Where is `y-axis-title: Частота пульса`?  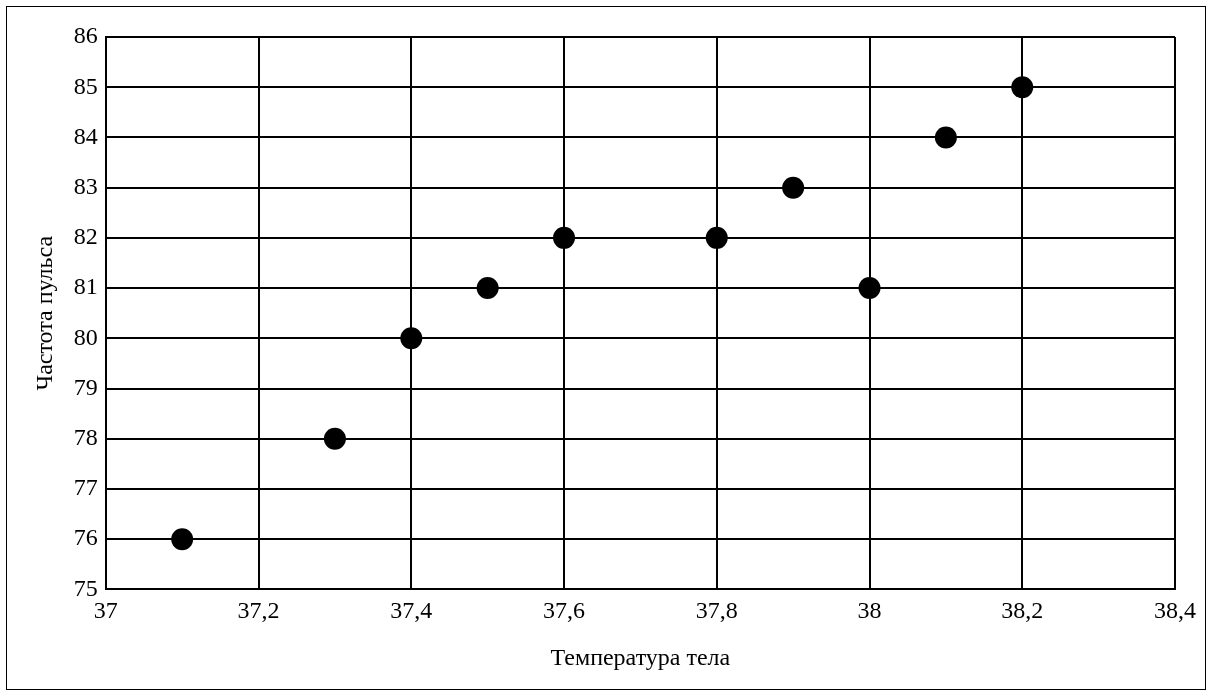 y-axis-title: Частота пульса is located at coordinates (43, 313).